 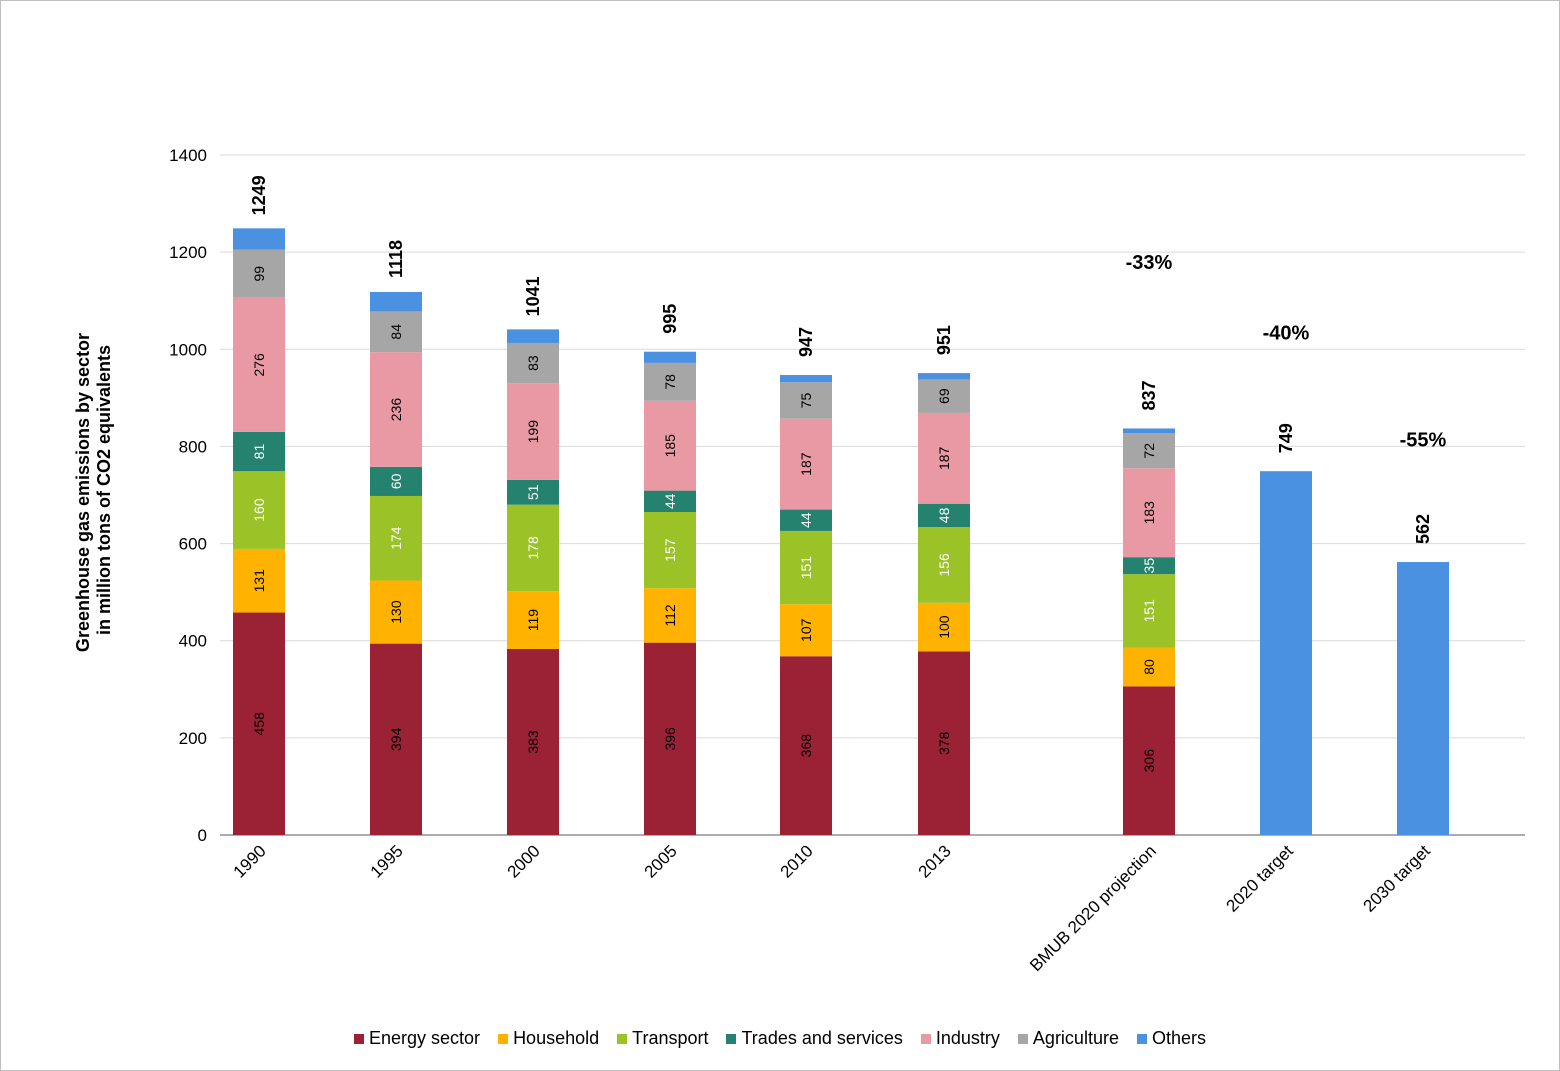 I want to click on legend-item: Household, so click(x=548, y=1038).